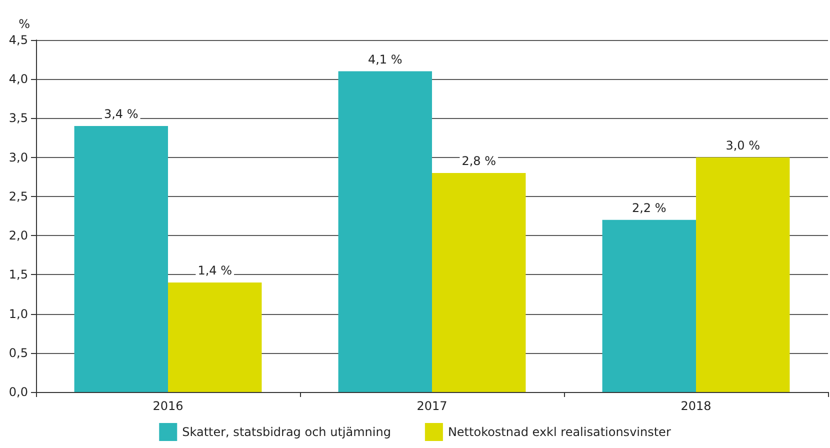 The height and width of the screenshot is (448, 830). What do you see at coordinates (24, 24) in the screenshot?
I see `y-axis-title: %` at bounding box center [24, 24].